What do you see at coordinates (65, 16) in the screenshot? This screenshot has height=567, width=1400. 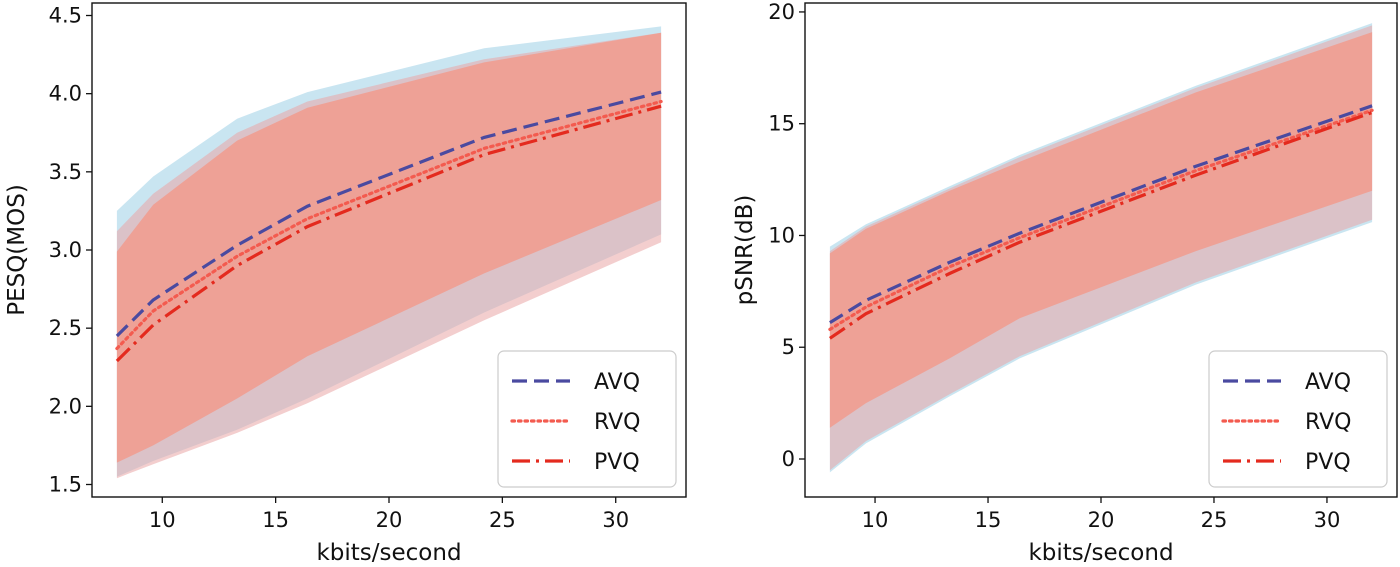 I see `y-tick-label: 4.5` at bounding box center [65, 16].